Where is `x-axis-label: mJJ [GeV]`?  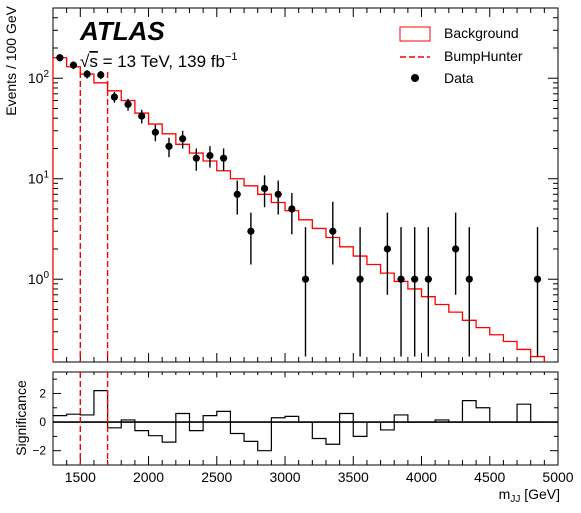
x-axis-label: mJJ [GeV] is located at coordinates (529, 495).